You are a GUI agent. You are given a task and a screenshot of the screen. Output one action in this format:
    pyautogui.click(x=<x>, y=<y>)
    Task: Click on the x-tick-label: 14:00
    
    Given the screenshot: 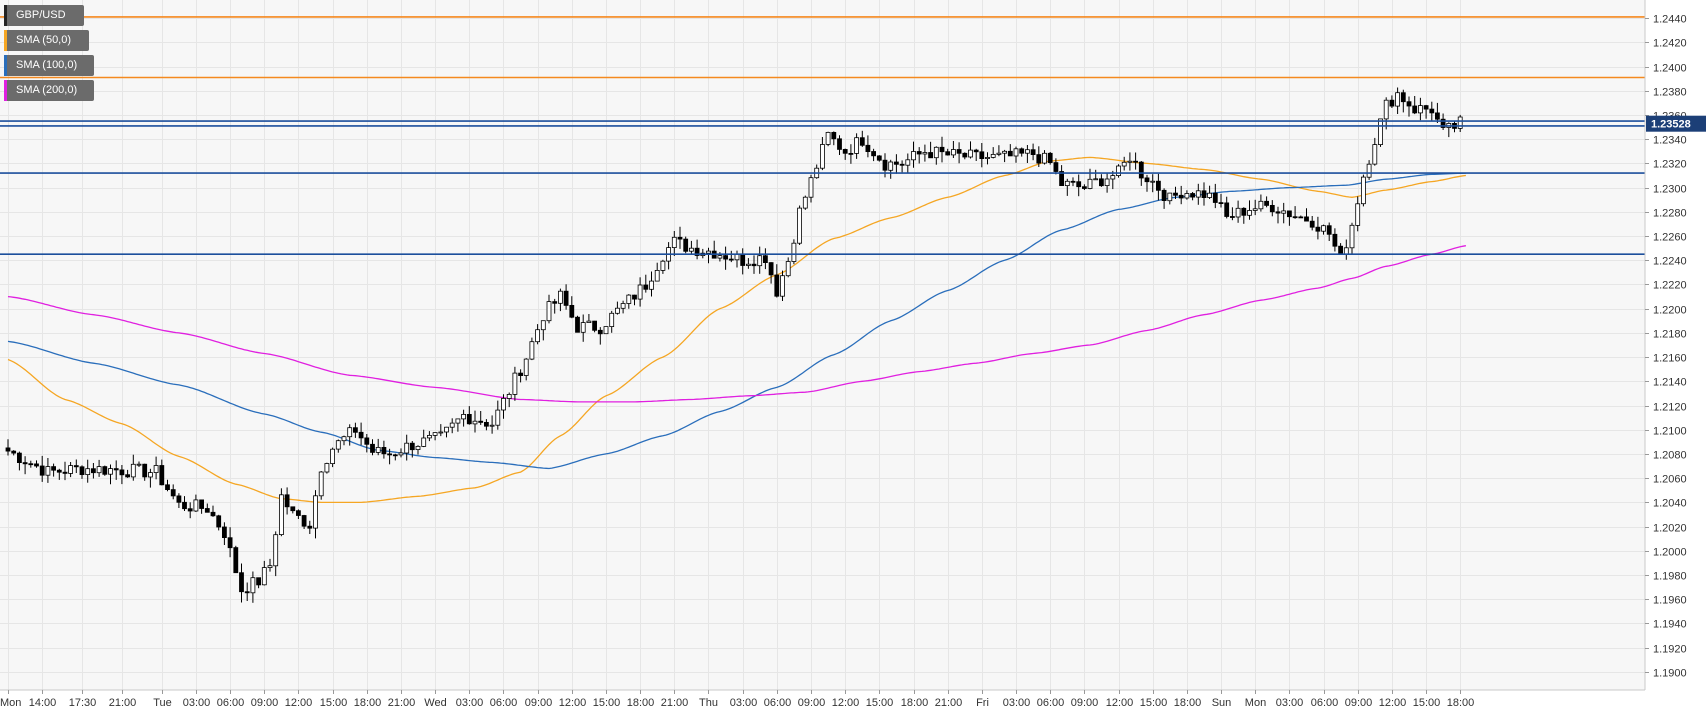 What is the action you would take?
    pyautogui.click(x=43, y=703)
    